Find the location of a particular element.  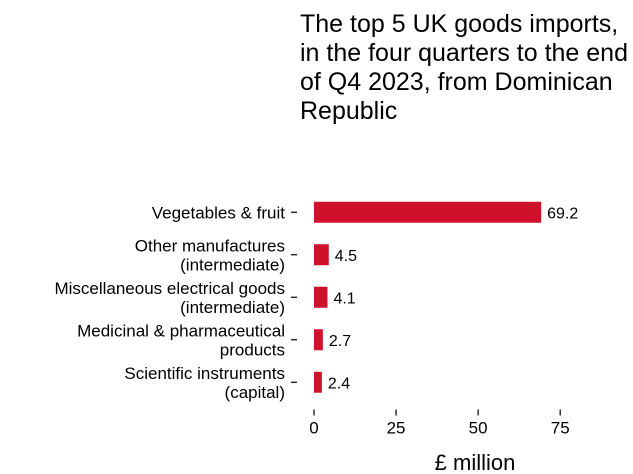

category-label: Other manufactures (intermediate) is located at coordinates (210, 255).